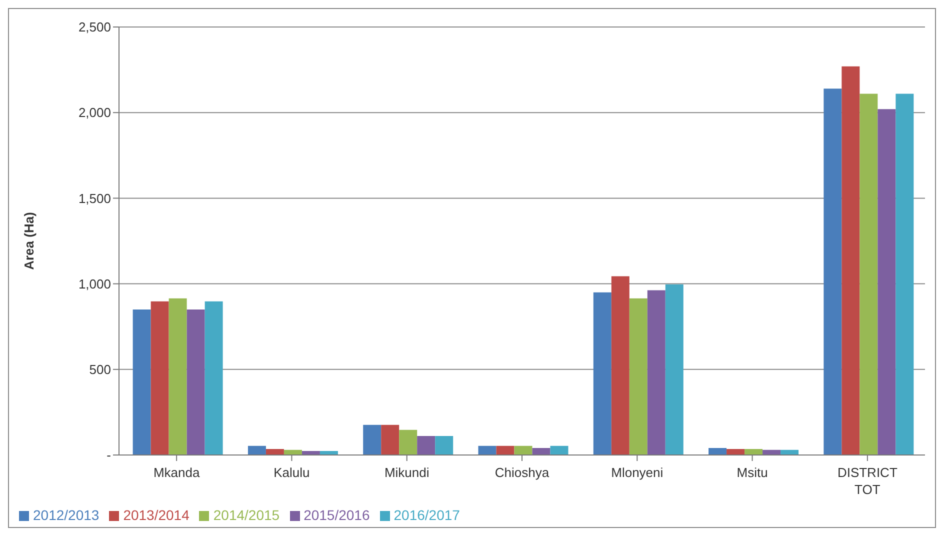  I want to click on y-tick-label: 1,500, so click(94, 198).